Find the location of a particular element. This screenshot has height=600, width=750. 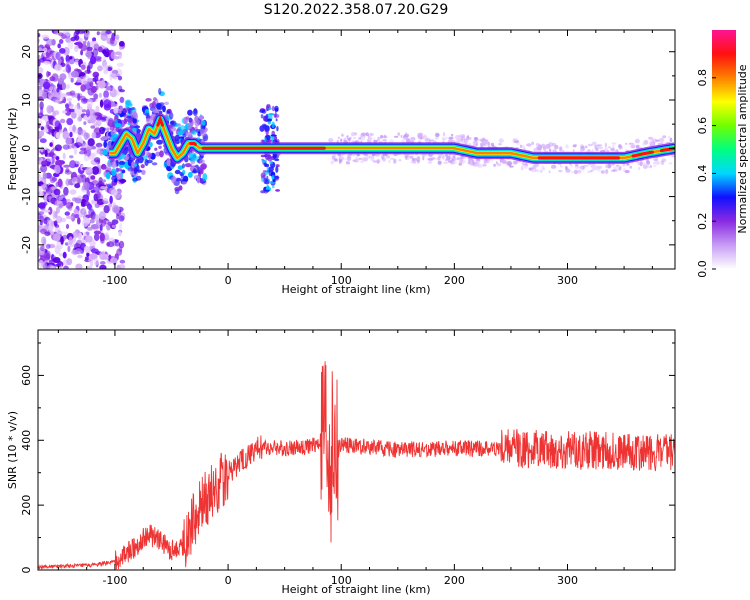

spectrogram-x-axis-label: Height of straight line (km) is located at coordinates (355, 289).